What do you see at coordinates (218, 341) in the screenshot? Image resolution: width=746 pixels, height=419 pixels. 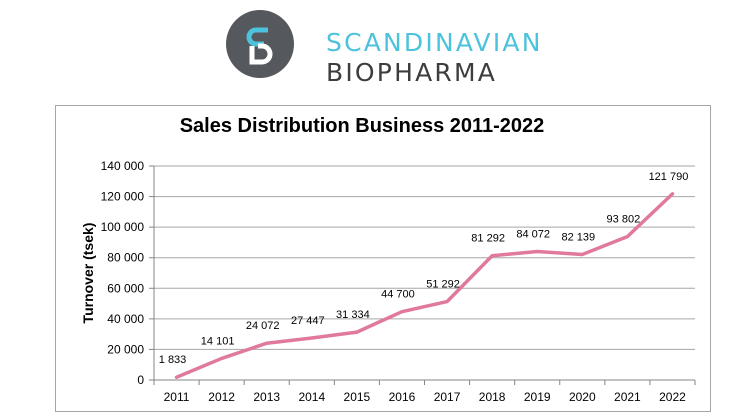 I see `data-label: 14 101` at bounding box center [218, 341].